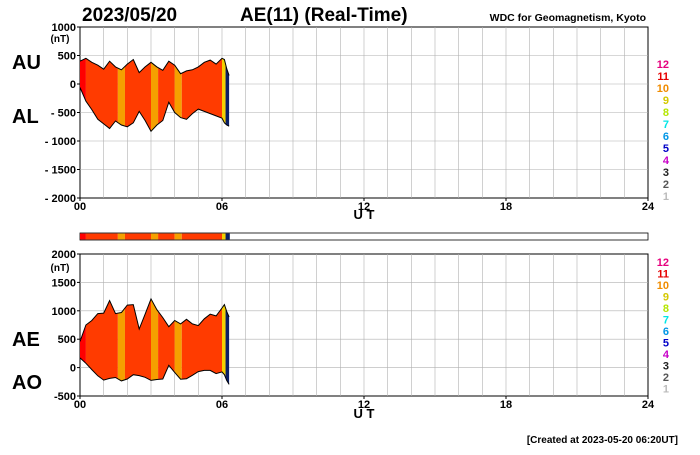  Describe the element at coordinates (64, 255) in the screenshot. I see `ae-ao-y-tick-label: 2000` at that location.